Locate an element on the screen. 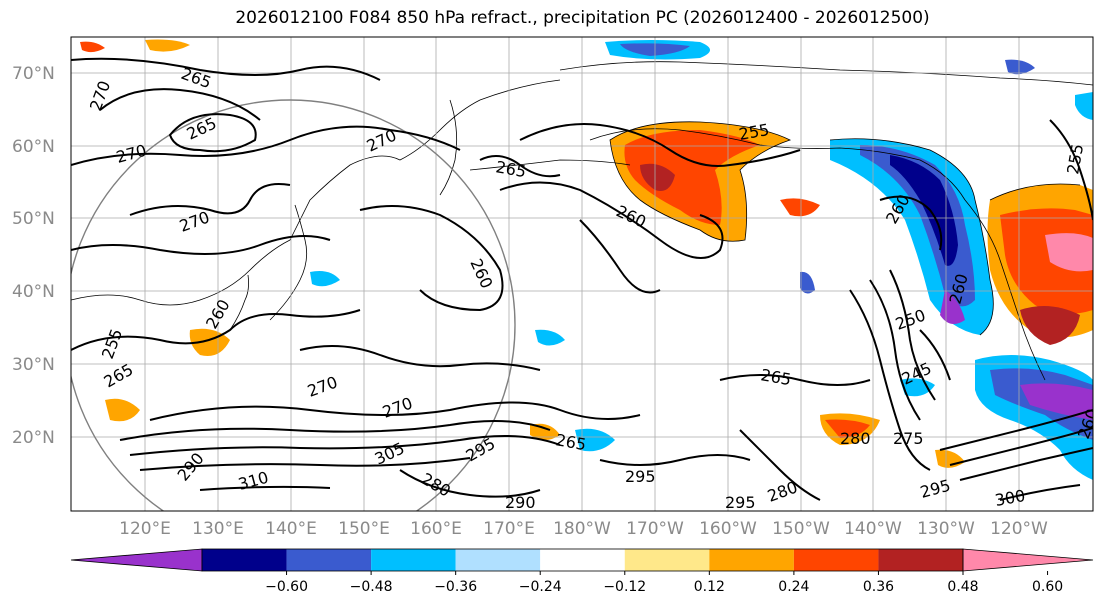 The height and width of the screenshot is (604, 1105). lat-label: 30°N is located at coordinates (33, 365).